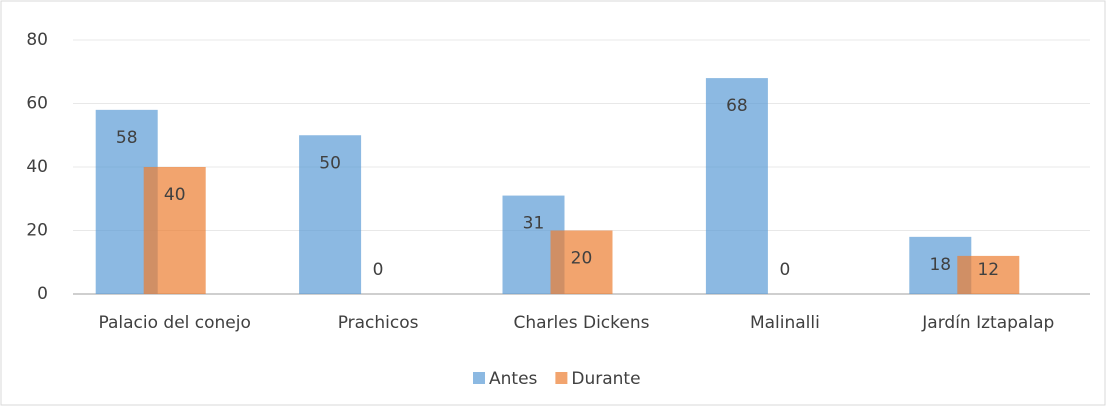  I want to click on data-label: 20, so click(582, 259).